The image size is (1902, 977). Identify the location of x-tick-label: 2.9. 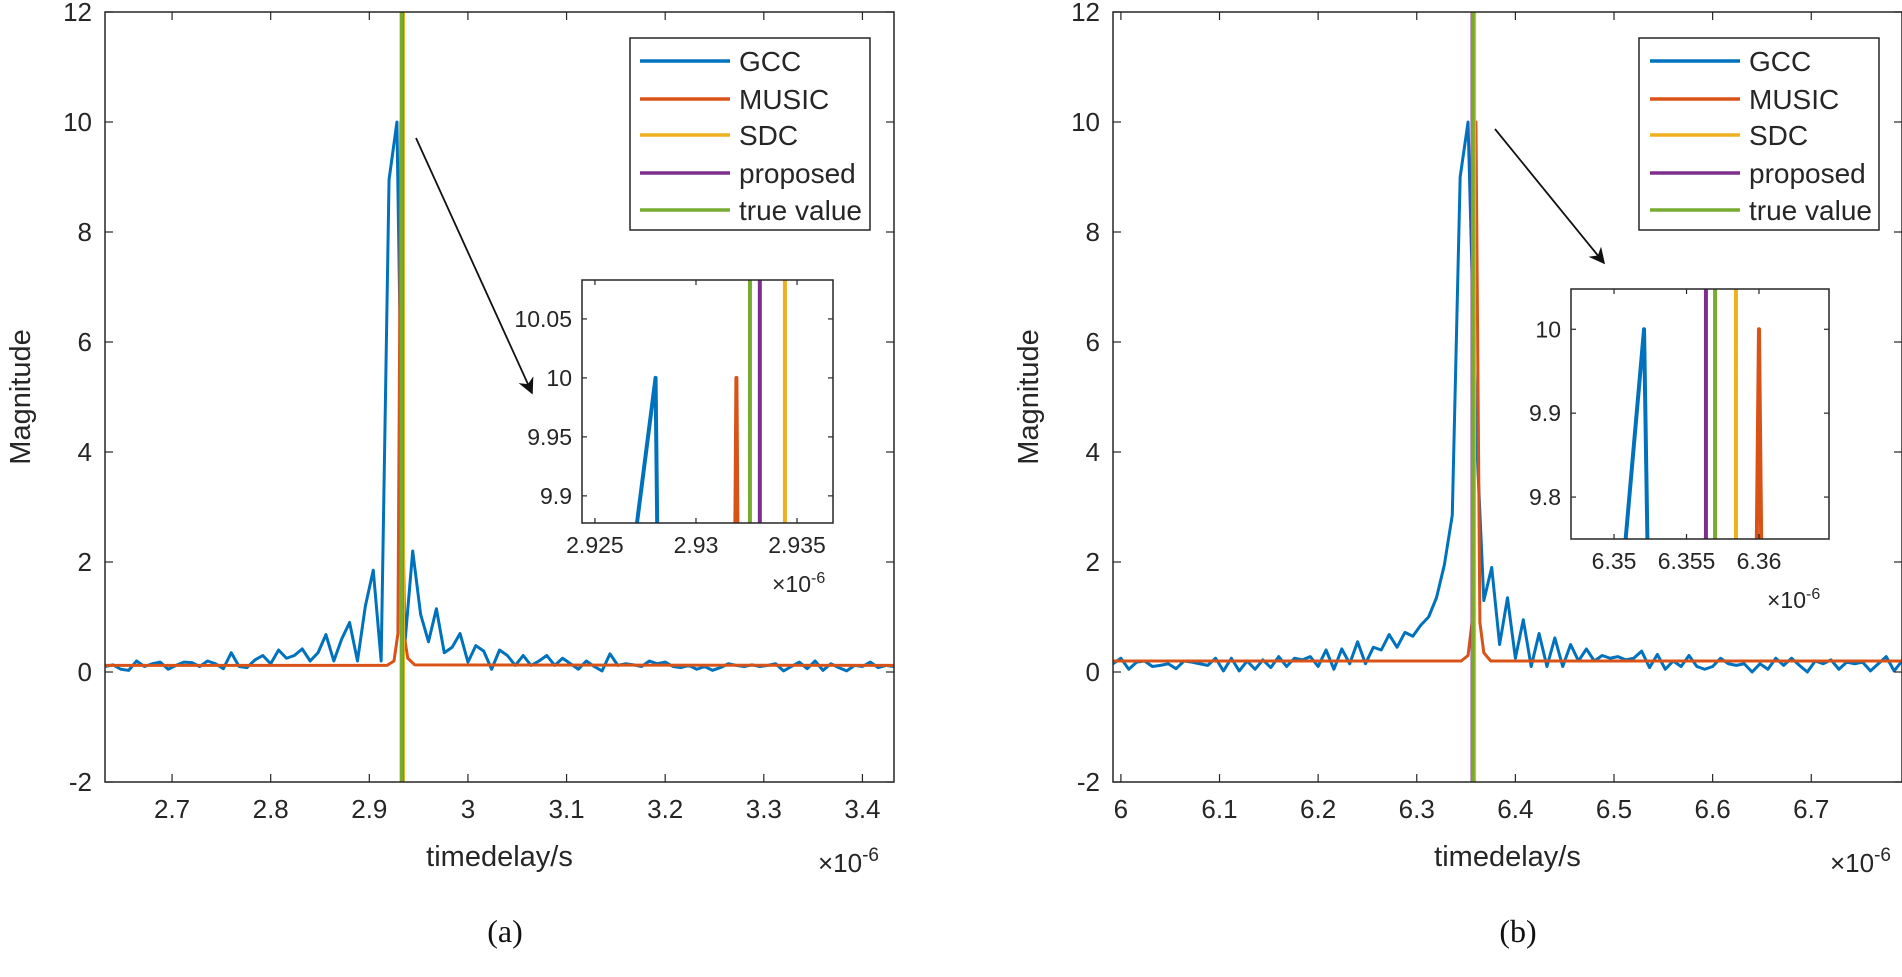
(369, 809).